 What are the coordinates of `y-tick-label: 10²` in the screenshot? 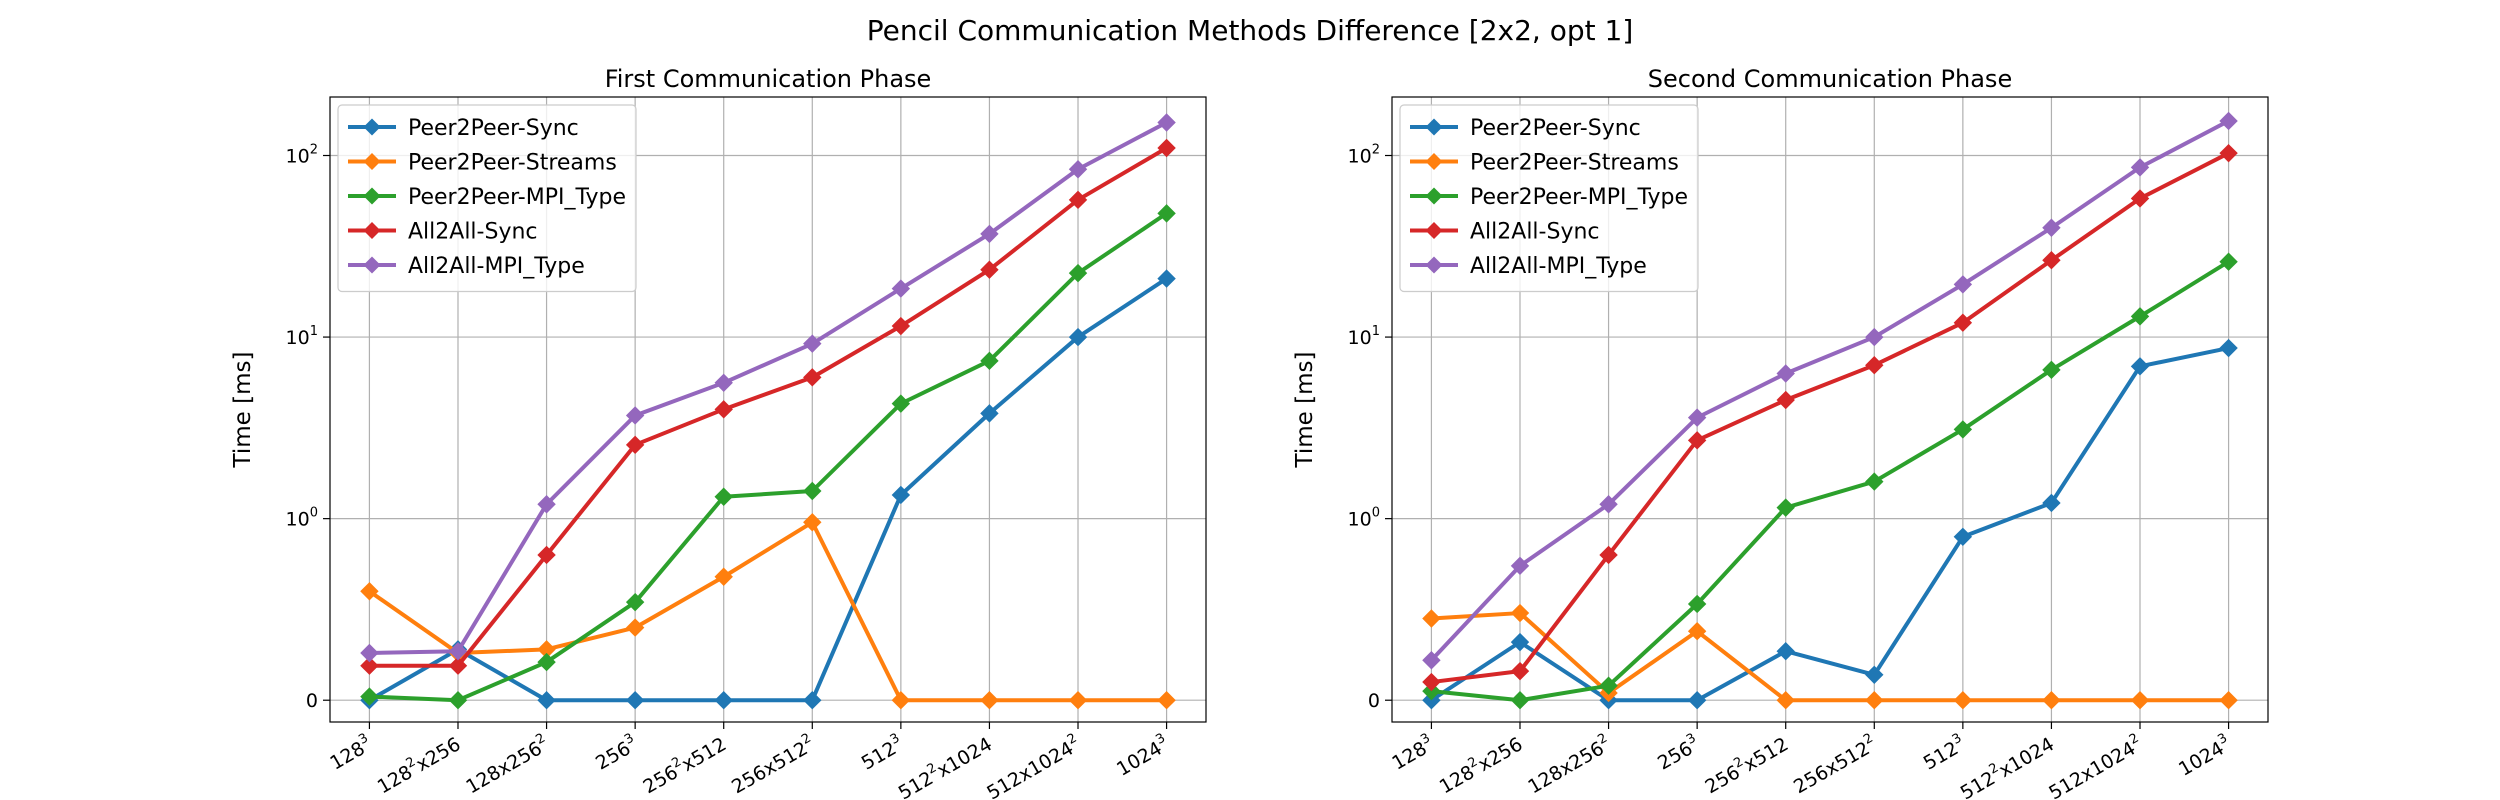 It's located at (1364, 155).